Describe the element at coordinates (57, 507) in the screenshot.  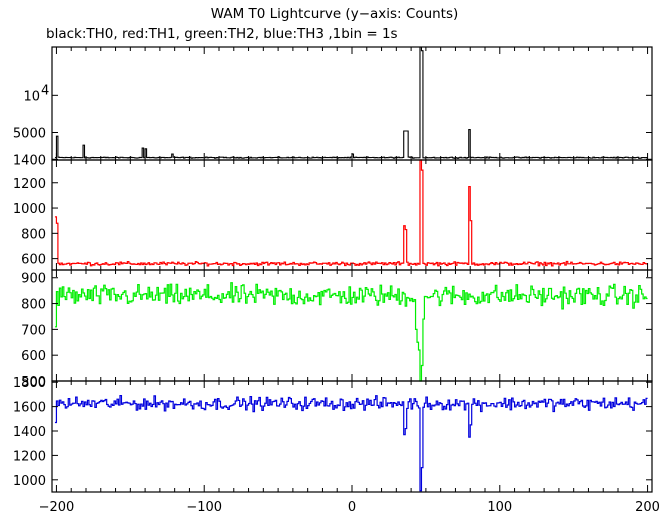
I see `x-tick-label: −200` at that location.